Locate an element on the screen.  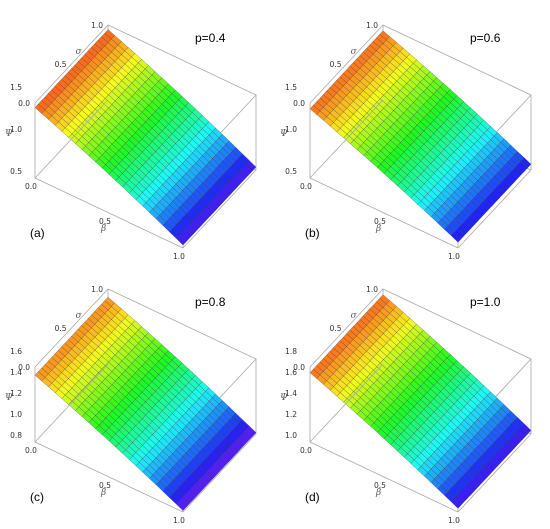
psi-tick-label: 0.8 is located at coordinates (16, 435).